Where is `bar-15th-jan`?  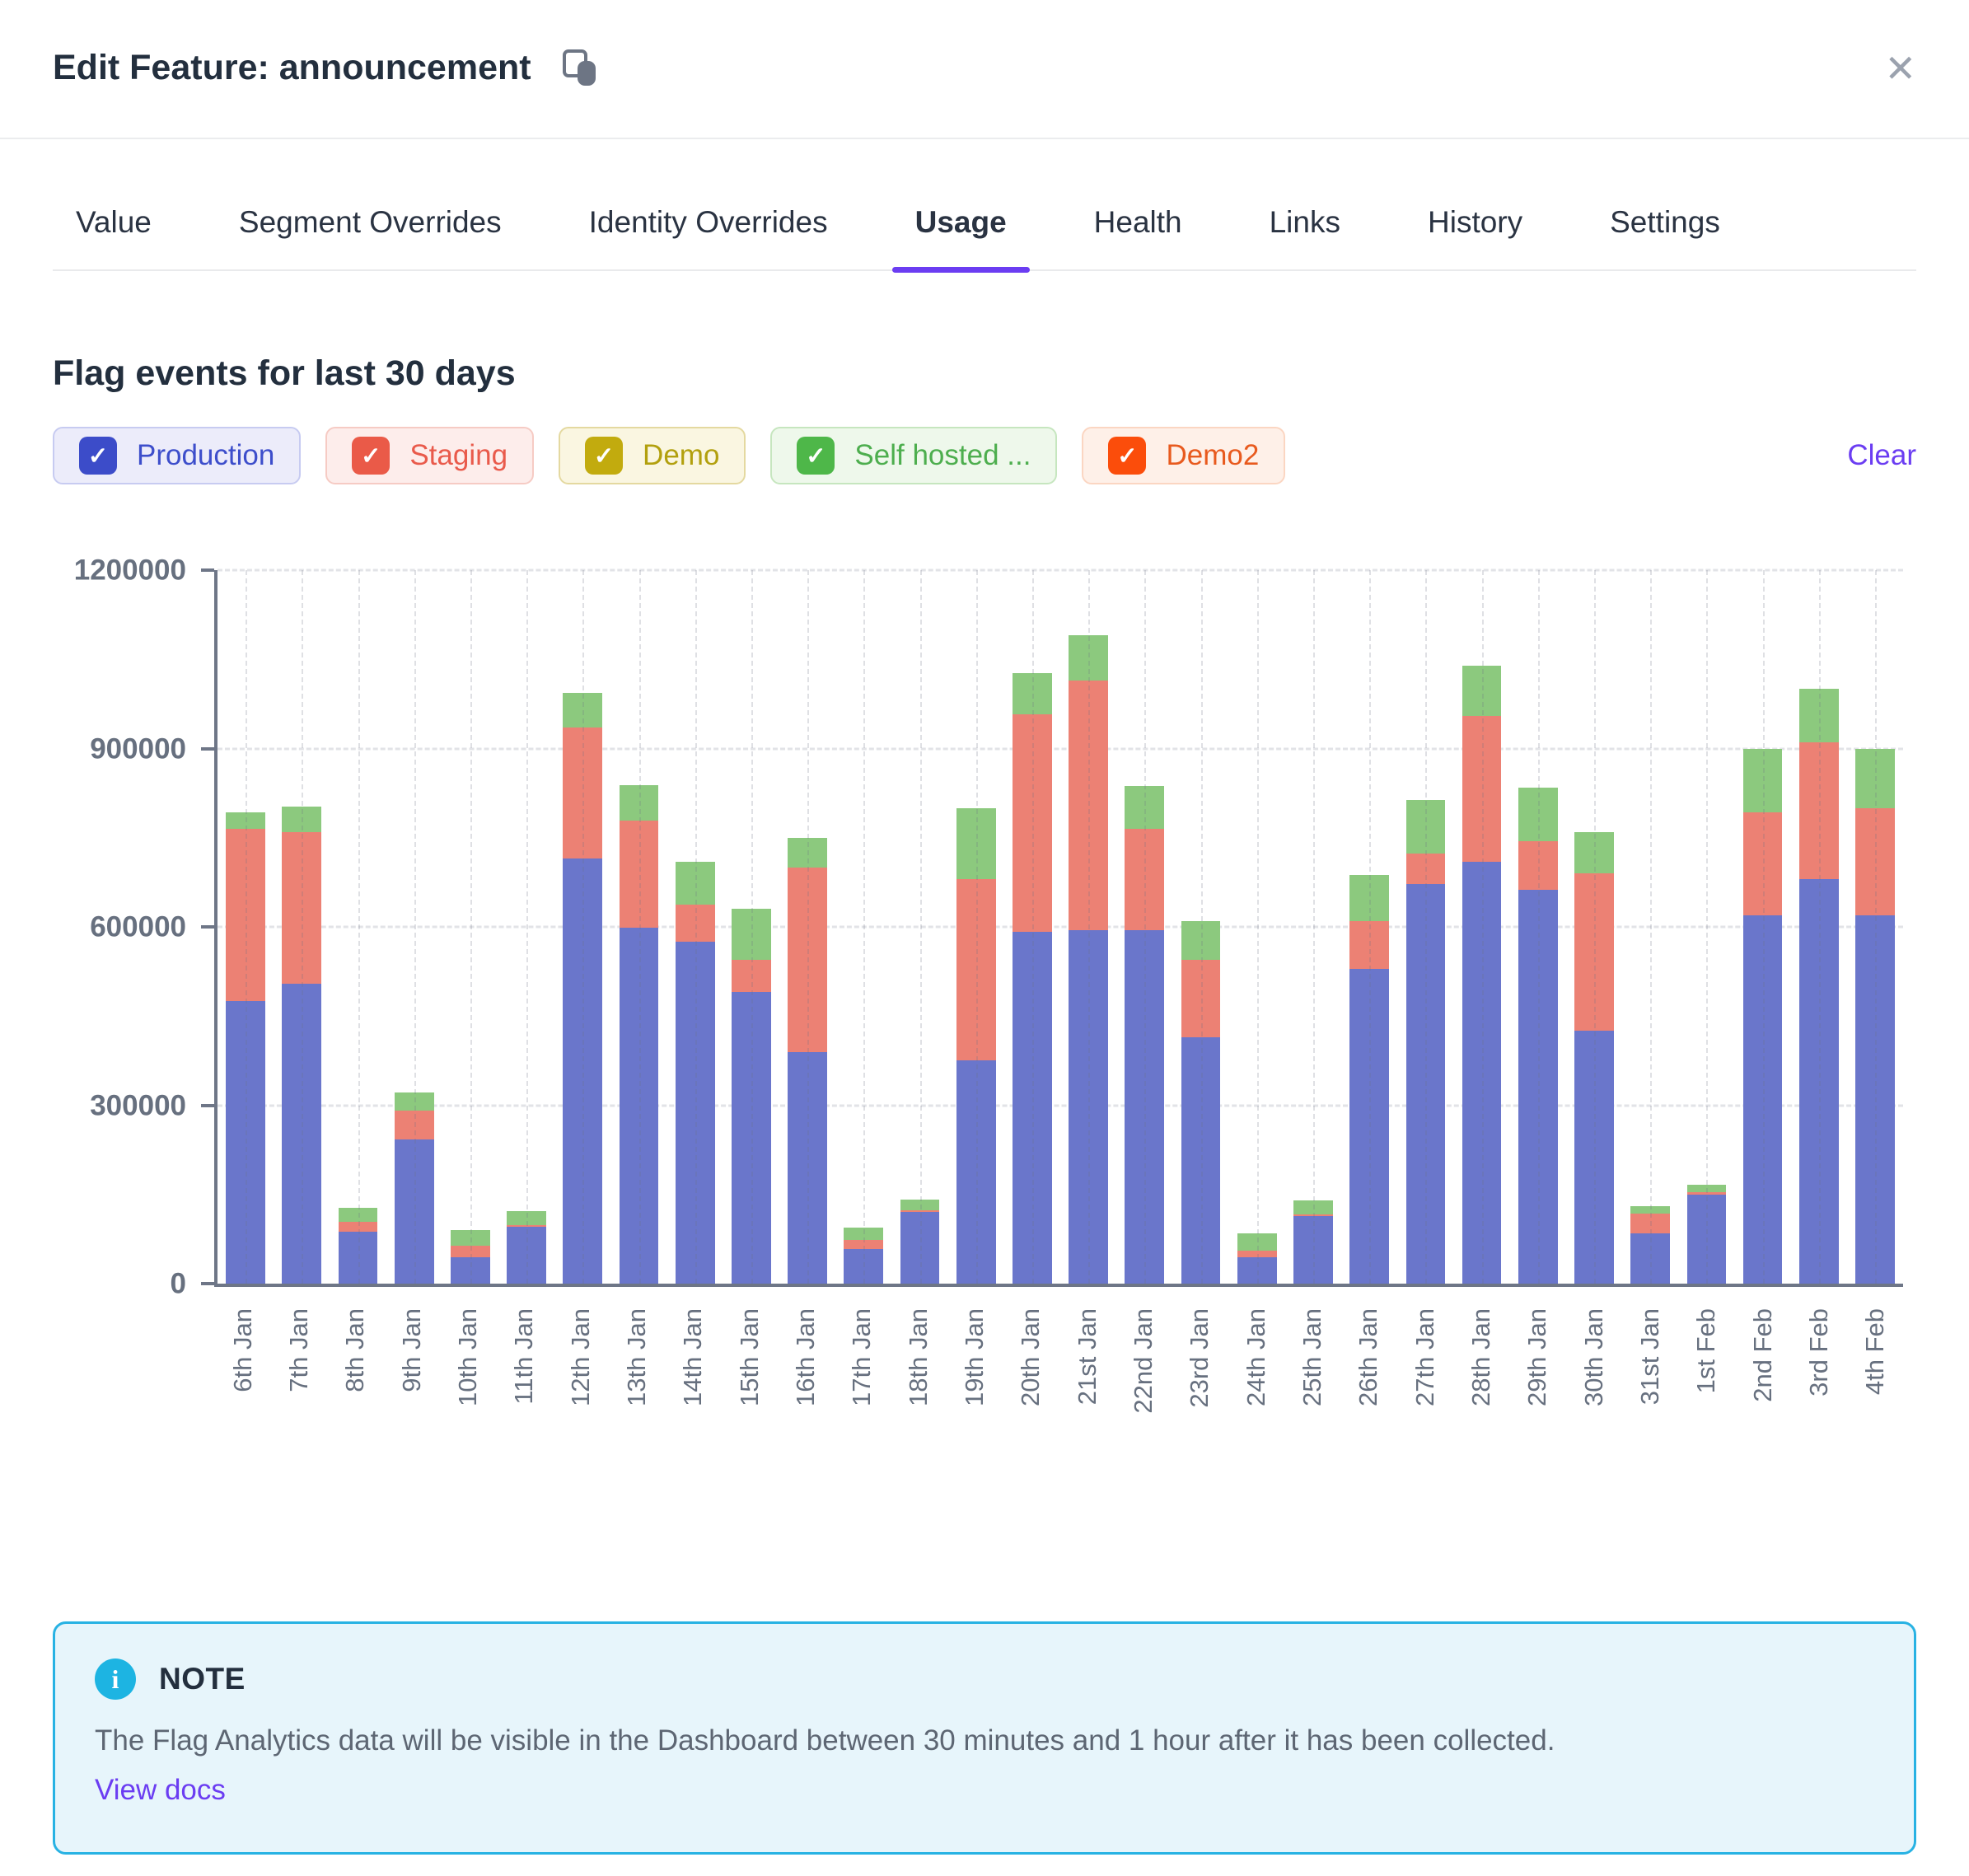 bar-15th-jan is located at coordinates (751, 927).